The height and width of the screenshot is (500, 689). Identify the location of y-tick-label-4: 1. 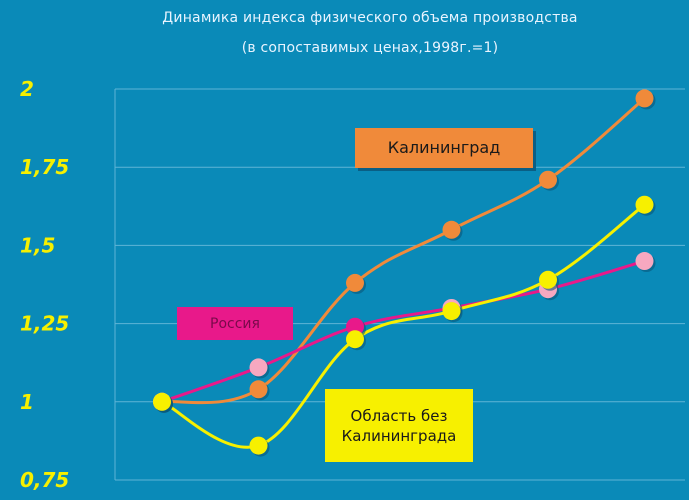
(27, 402).